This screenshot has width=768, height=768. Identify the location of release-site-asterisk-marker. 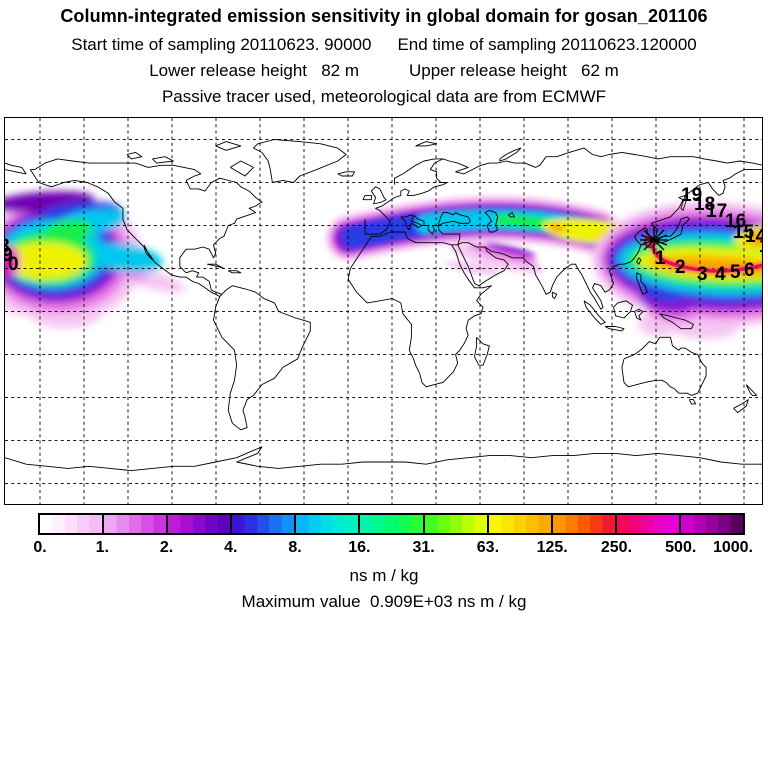
(654, 240).